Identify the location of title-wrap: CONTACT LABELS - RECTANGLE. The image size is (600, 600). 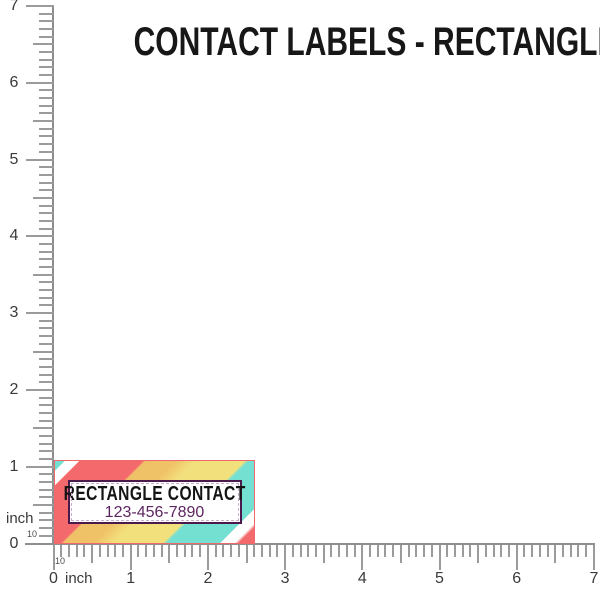
(326, 42).